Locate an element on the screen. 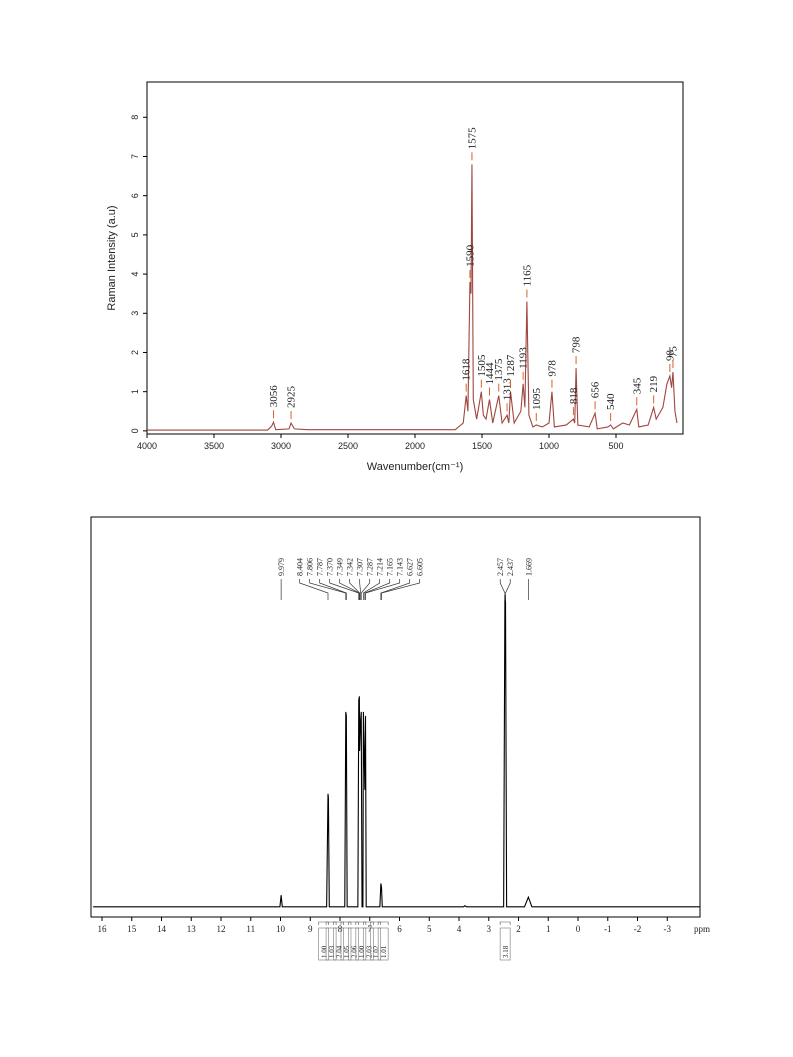 The image size is (793, 1057). peak-label: 7.370 is located at coordinates (330, 567).